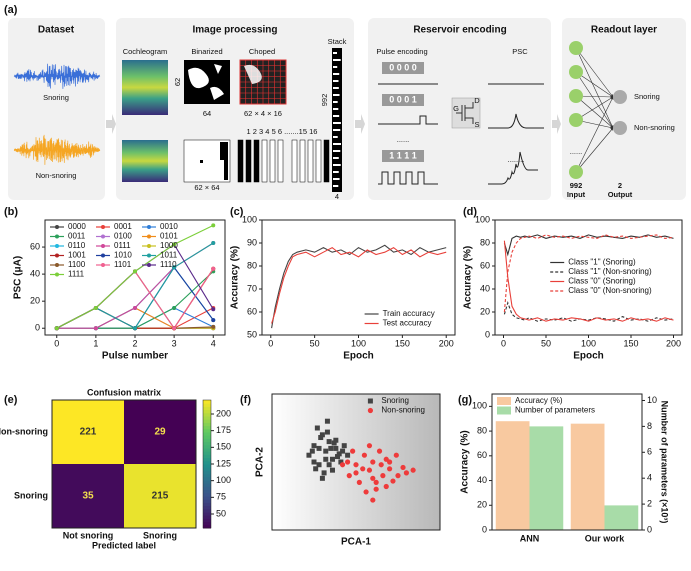 The height and width of the screenshot is (571, 691). What do you see at coordinates (123, 236) in the screenshot?
I see `legend-label: 0100` at bounding box center [123, 236].